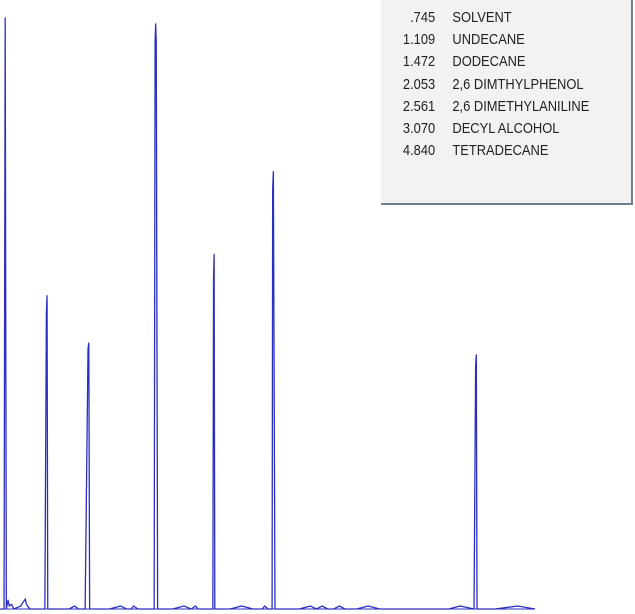  What do you see at coordinates (521, 106) in the screenshot?
I see `legend-compound-name: 2,6 DIMETHYLANILINE` at bounding box center [521, 106].